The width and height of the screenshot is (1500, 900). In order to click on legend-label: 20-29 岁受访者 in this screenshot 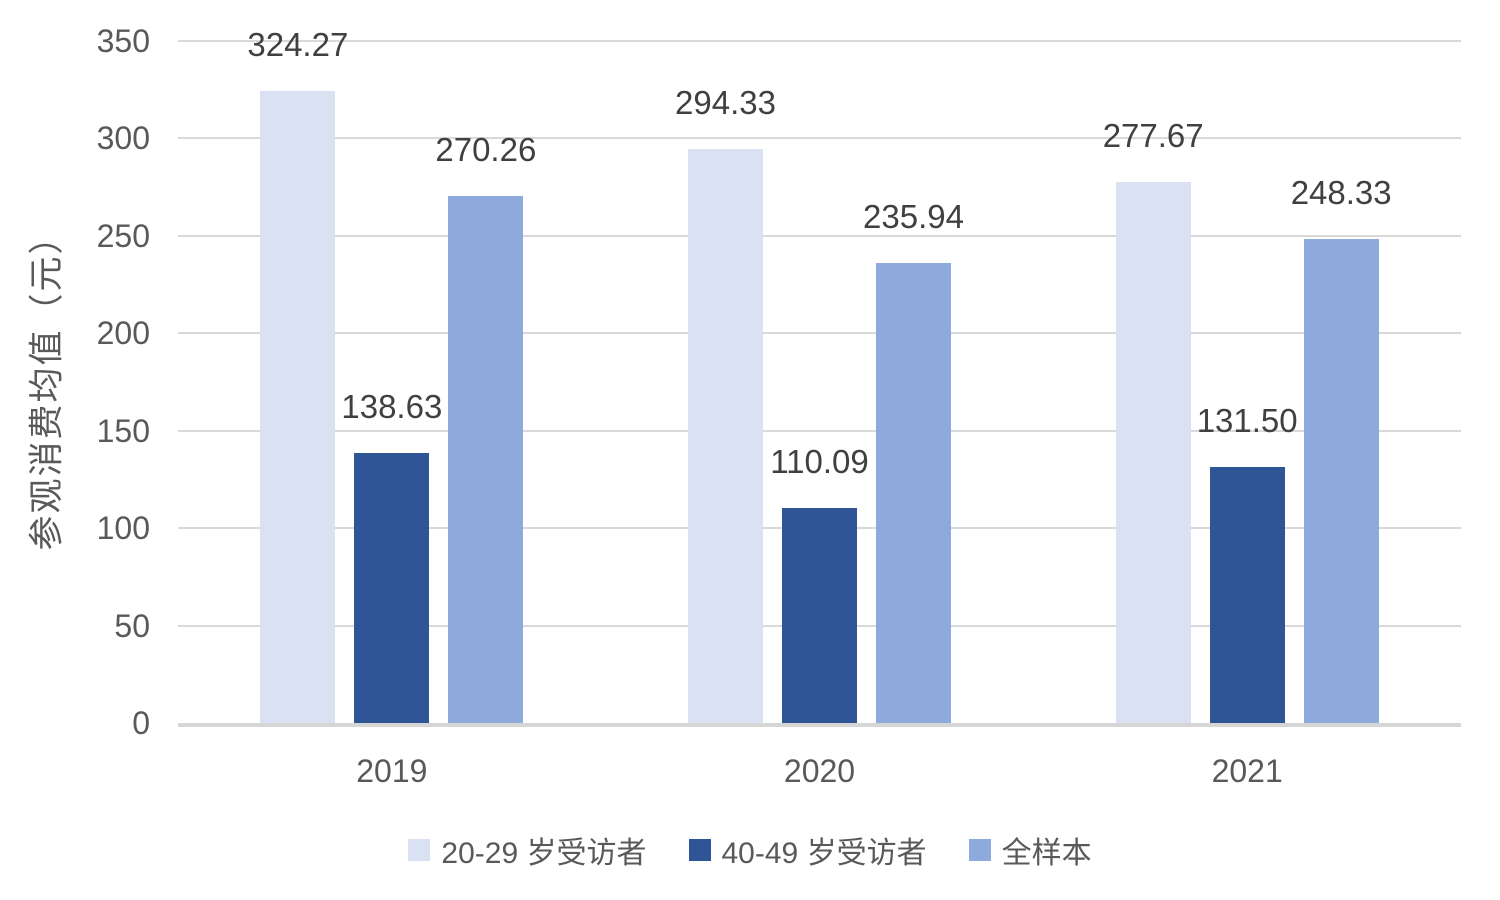, I will do `click(544, 853)`.